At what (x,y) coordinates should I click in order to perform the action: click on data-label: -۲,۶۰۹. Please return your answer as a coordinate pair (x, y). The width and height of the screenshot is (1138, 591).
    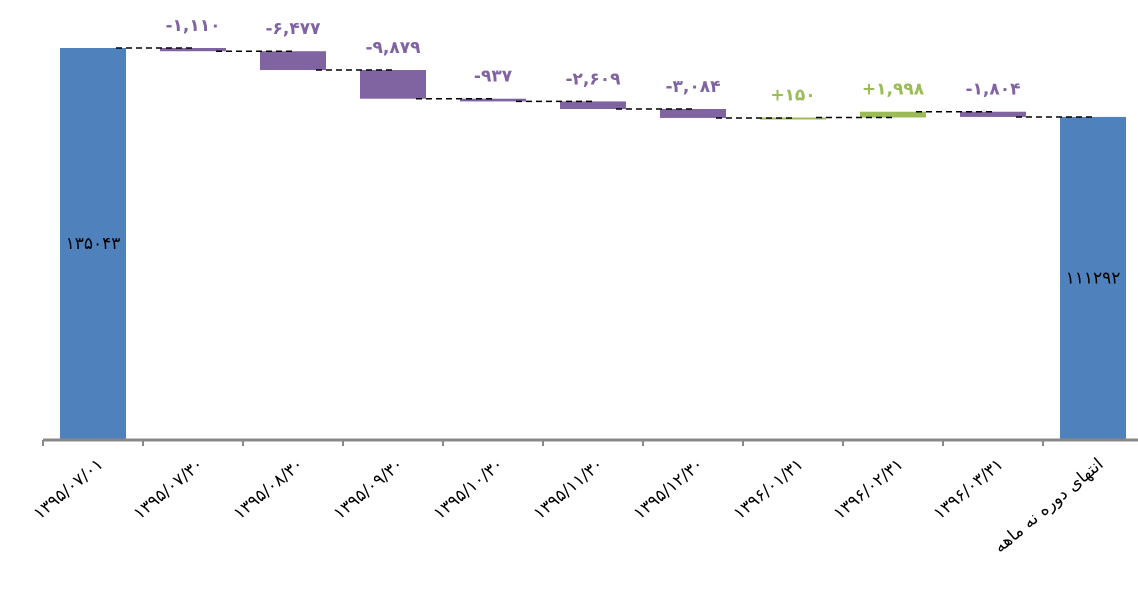
    Looking at the image, I should click on (593, 79).